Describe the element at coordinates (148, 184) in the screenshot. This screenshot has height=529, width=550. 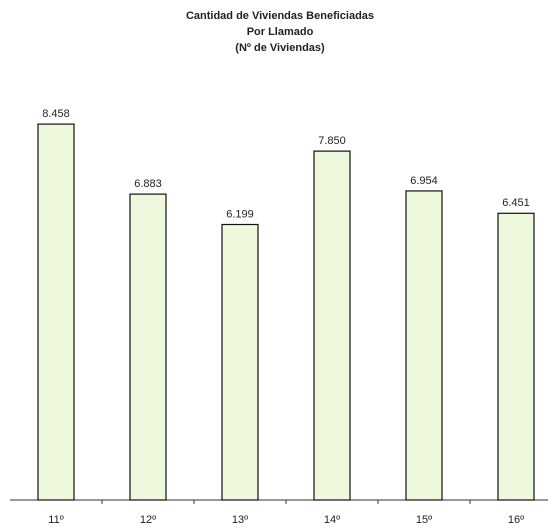
I see `data-label: 6.883` at that location.